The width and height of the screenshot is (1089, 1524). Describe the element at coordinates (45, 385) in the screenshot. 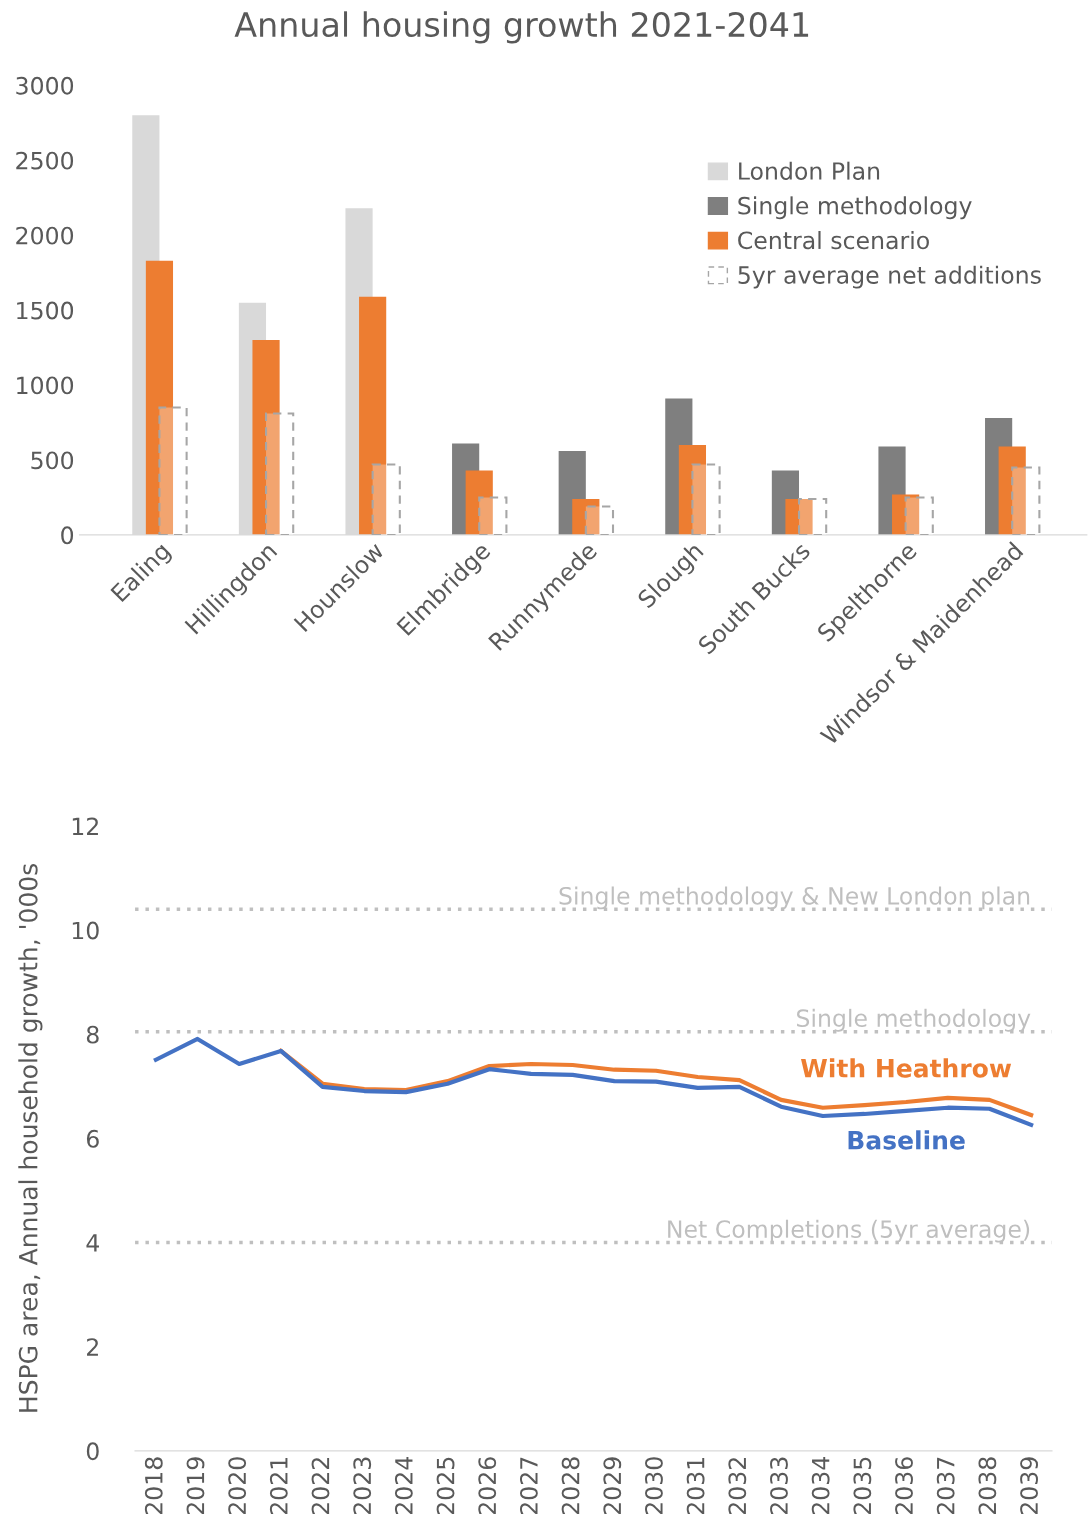

I see `y-tick-label: 1000` at that location.